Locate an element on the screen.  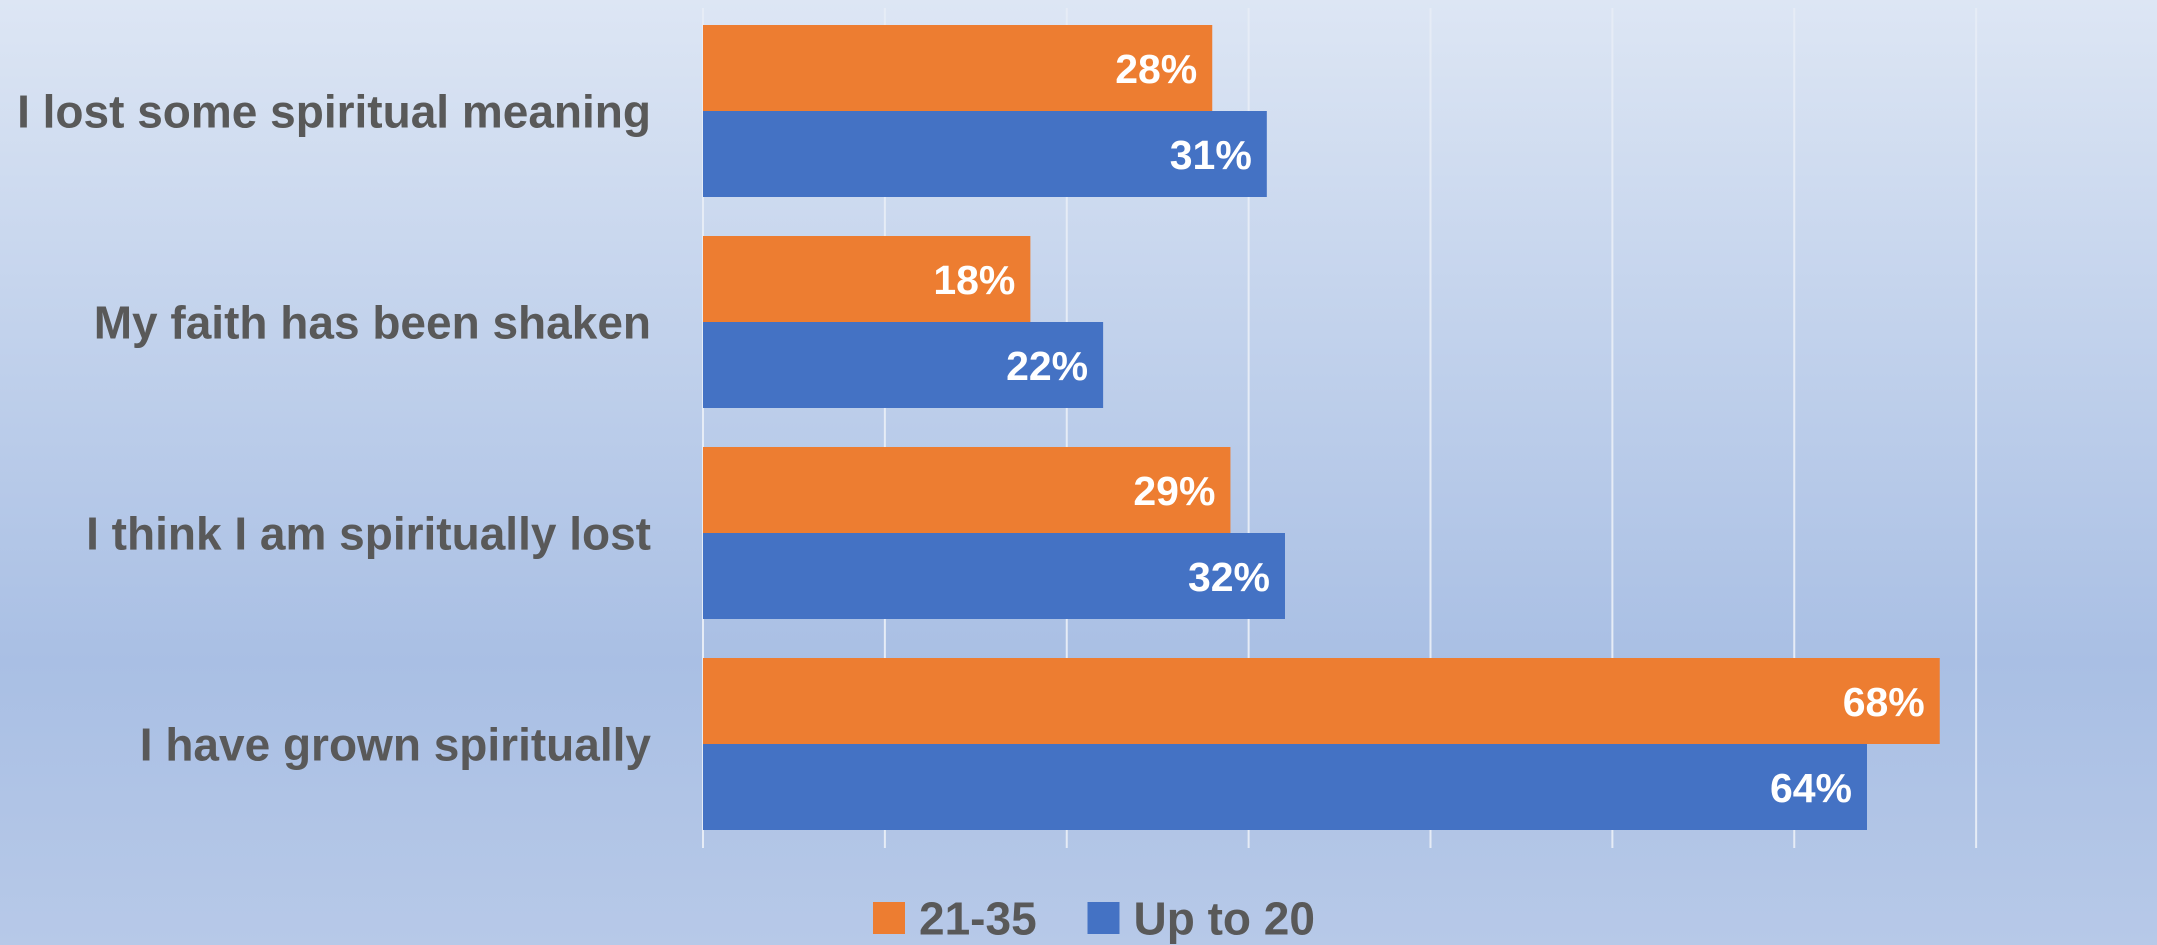
category-label: My faith has been shaken is located at coordinates (372, 323).